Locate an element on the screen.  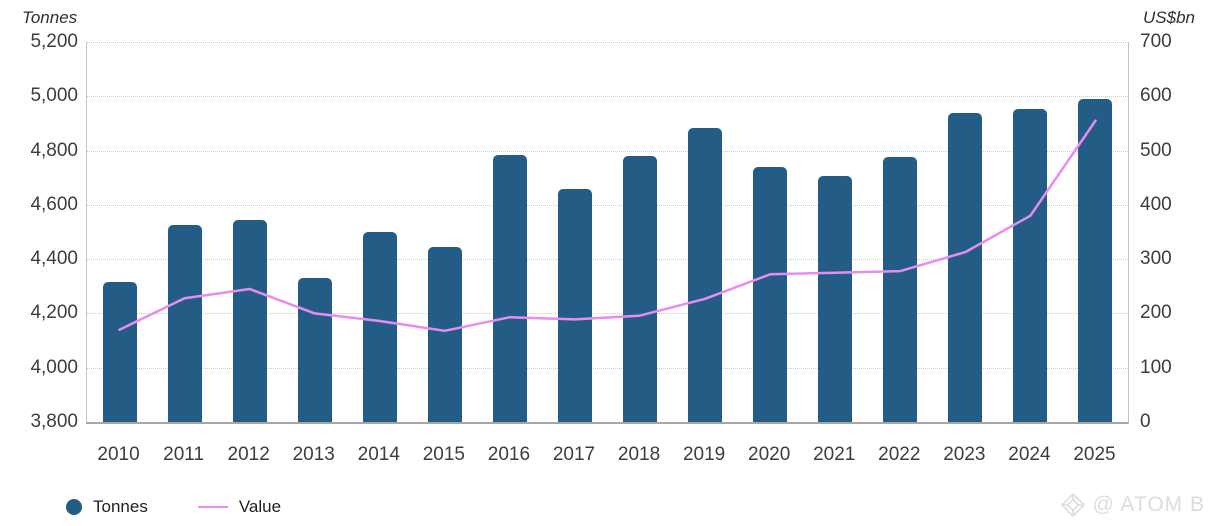
watermark-text: @ ATOM B is located at coordinates (1148, 504).